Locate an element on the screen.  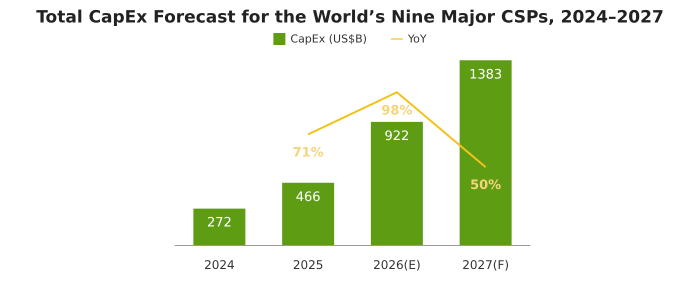
x-tick-label: 2024 is located at coordinates (219, 265).